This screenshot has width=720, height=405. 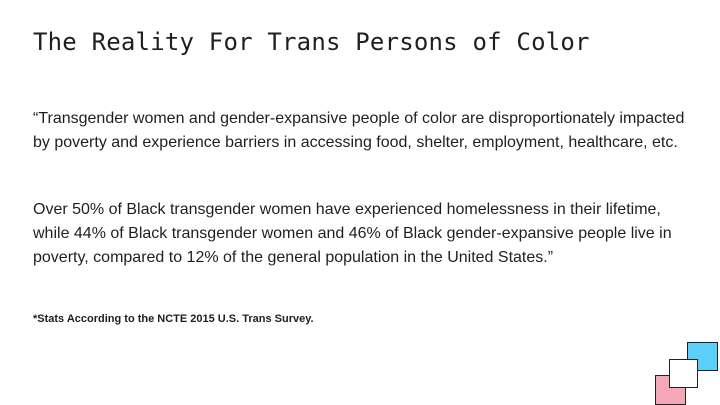 I want to click on pink-square, so click(x=670, y=390).